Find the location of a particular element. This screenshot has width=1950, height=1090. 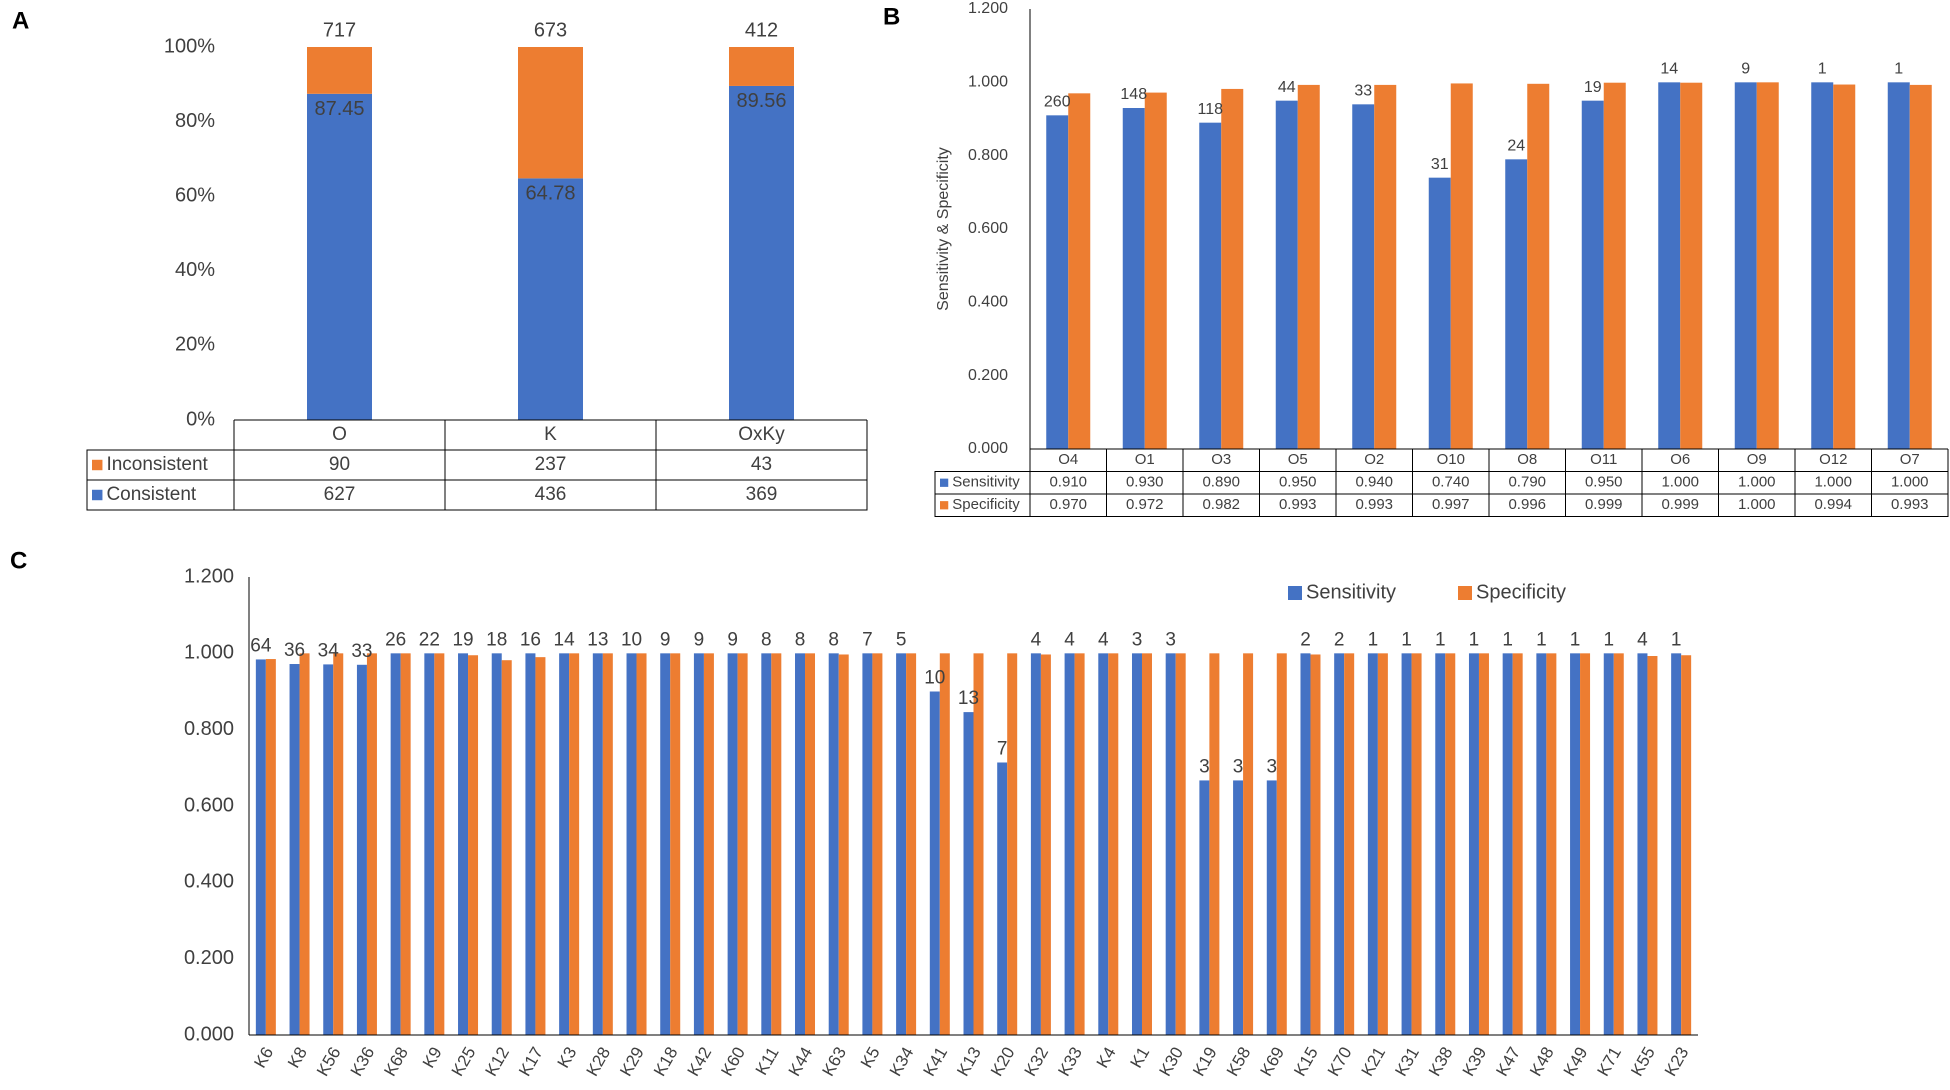

count-label: 44 is located at coordinates (1287, 87).